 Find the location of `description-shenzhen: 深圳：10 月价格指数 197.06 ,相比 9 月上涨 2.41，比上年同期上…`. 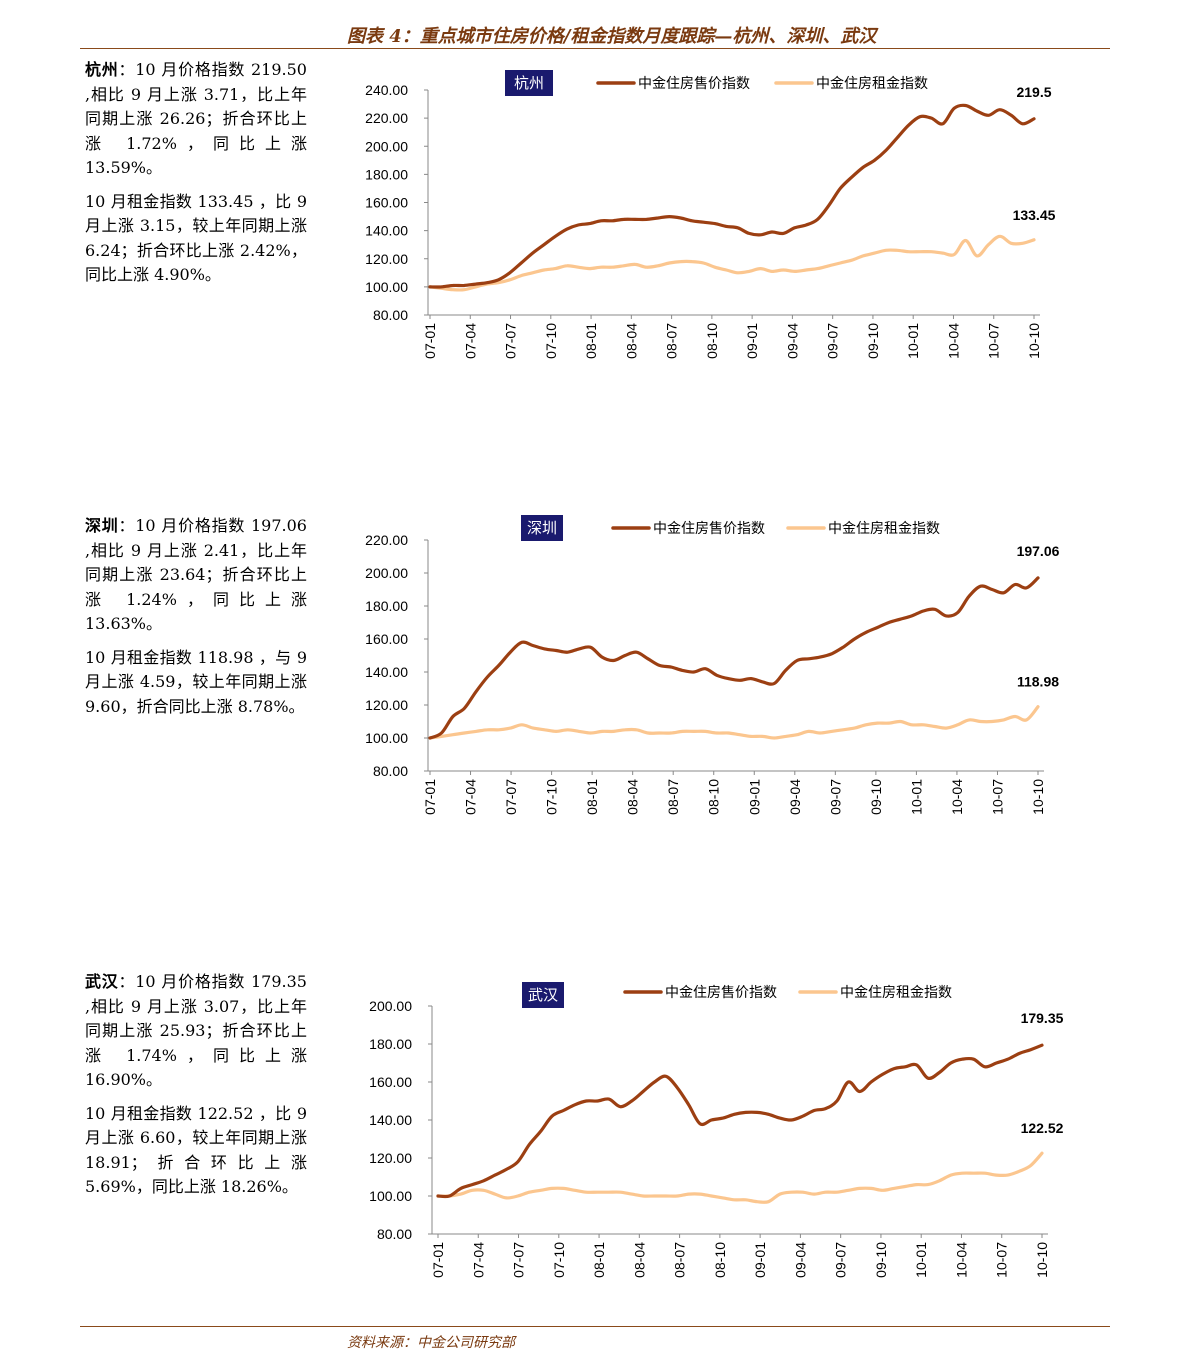

description-shenzhen: 深圳：10 月价格指数 197.06 ,相比 9 月上涨 2.41，比上年同期上… is located at coordinates (196, 621).